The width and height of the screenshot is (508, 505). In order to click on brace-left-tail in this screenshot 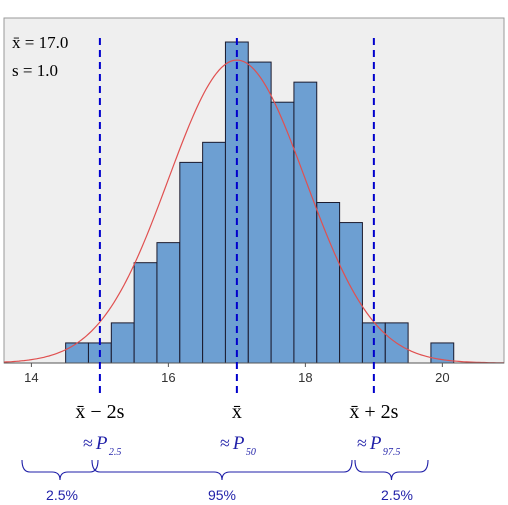, I will do `click(60, 470)`.